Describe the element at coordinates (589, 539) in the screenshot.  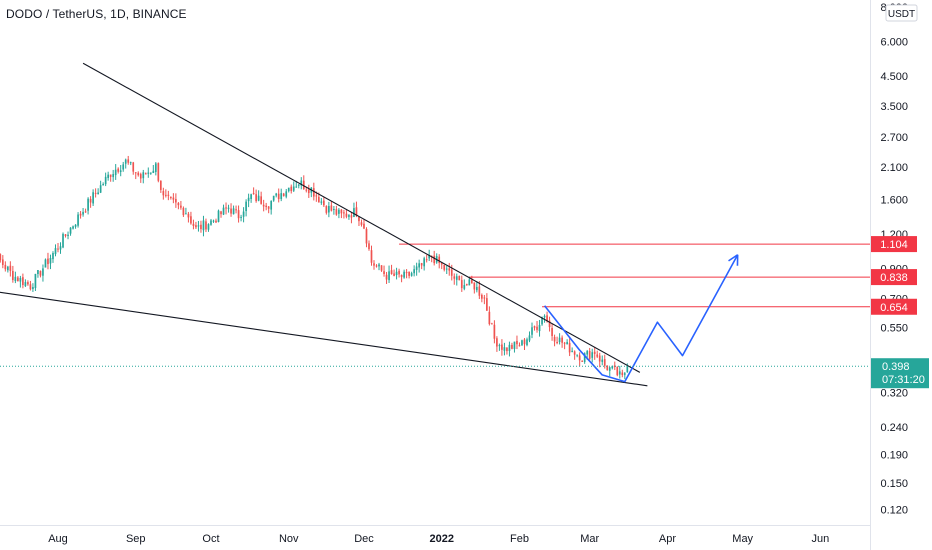
I see `time-tick-label: Mar` at that location.